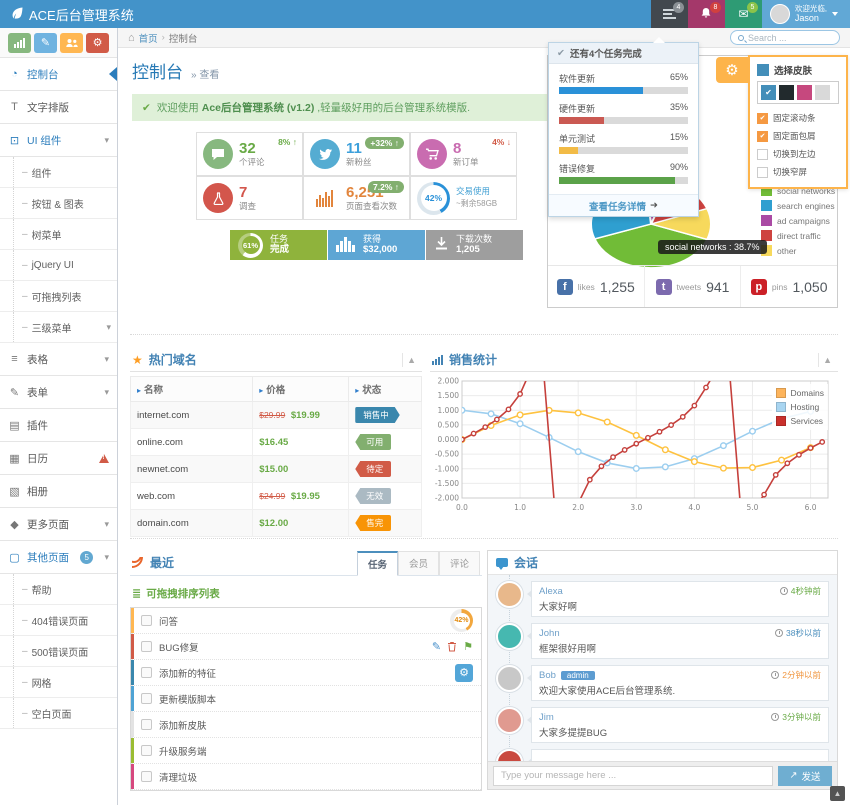 This screenshot has height=805, width=850. I want to click on search-icon, so click(741, 37).